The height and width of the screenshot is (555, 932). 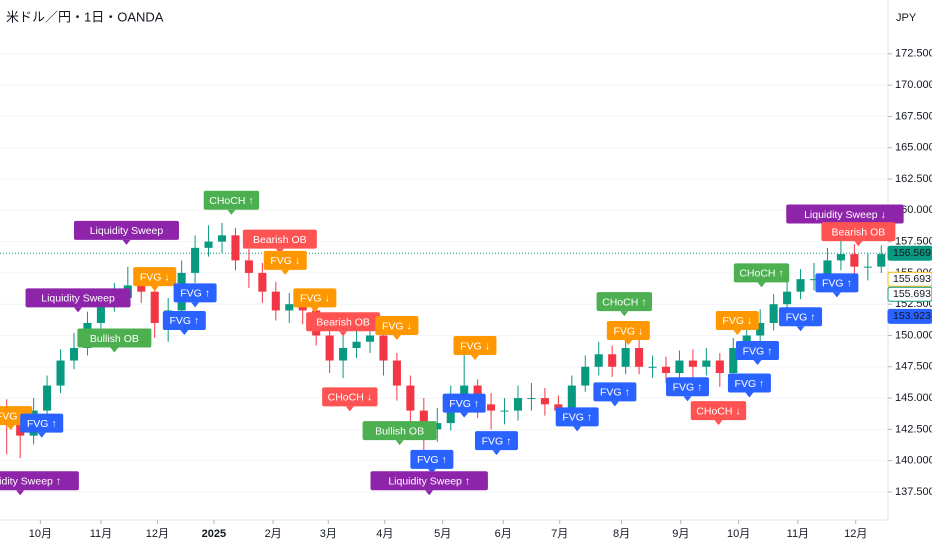 I want to click on price-label: 155.693, so click(x=912, y=279).